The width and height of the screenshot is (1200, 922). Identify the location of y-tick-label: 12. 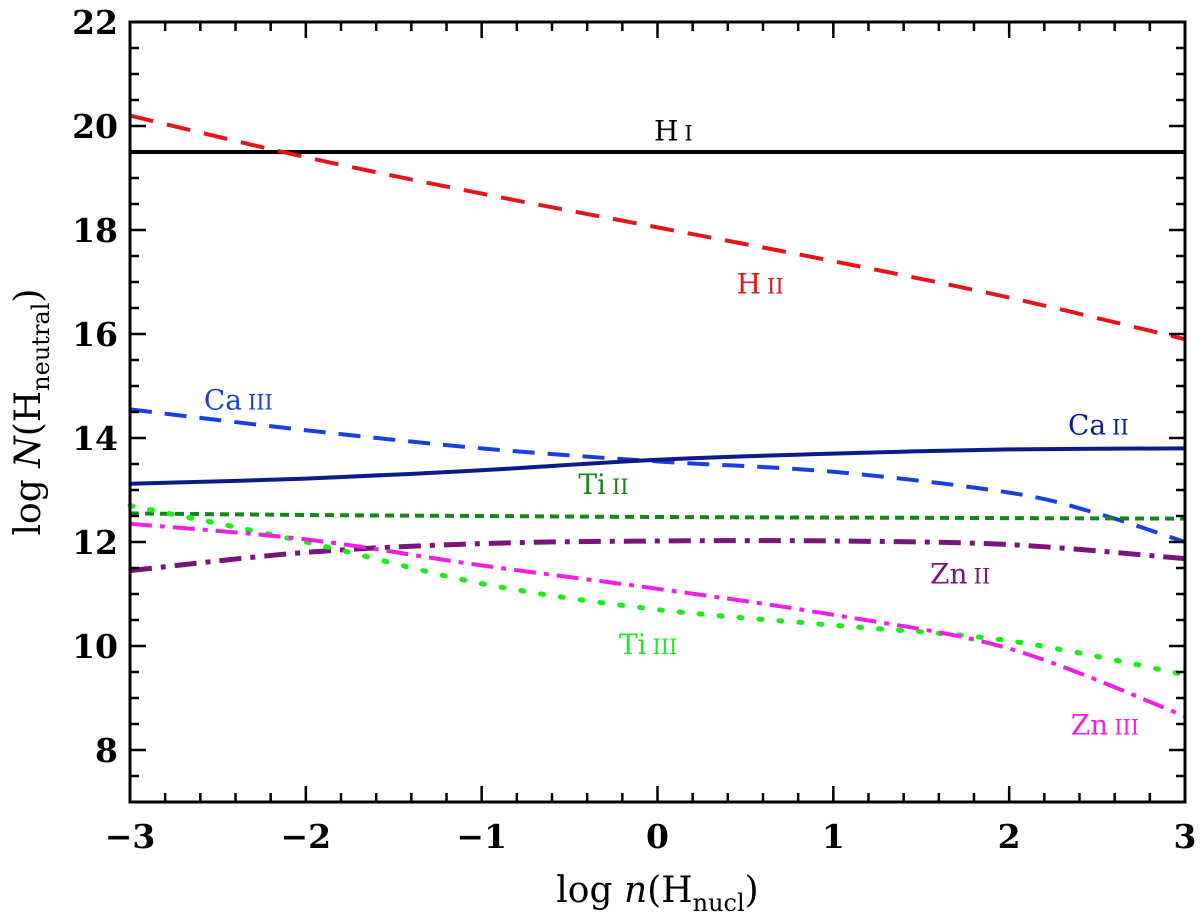
(95, 542).